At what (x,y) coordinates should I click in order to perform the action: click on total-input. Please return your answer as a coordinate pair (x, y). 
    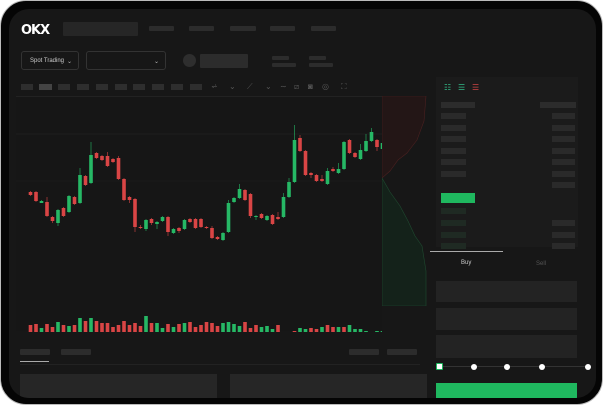
    Looking at the image, I should click on (506, 346).